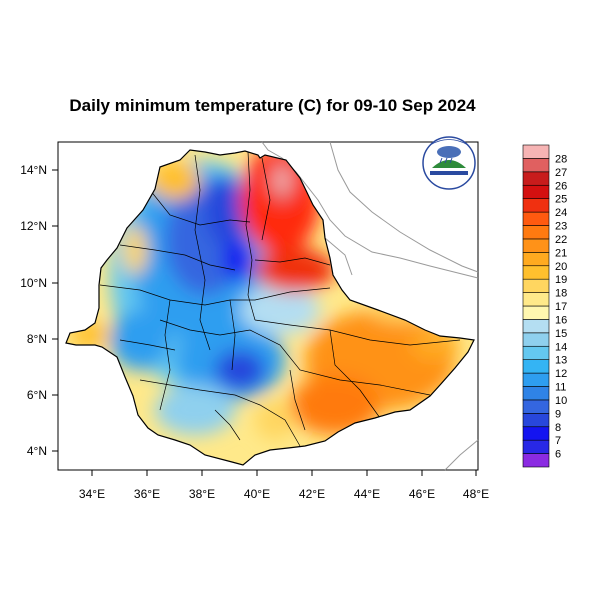 Image resolution: width=600 pixels, height=600 pixels. Describe the element at coordinates (37, 395) in the screenshot. I see `y-tick-label: 6°N` at that location.